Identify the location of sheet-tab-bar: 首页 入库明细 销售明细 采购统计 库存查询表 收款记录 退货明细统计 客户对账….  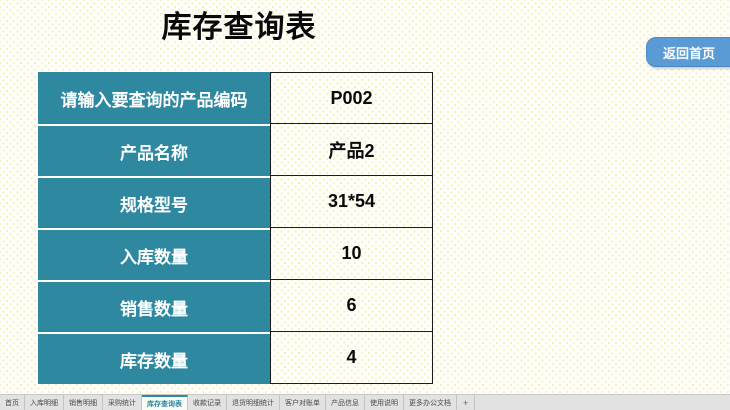
(365, 402).